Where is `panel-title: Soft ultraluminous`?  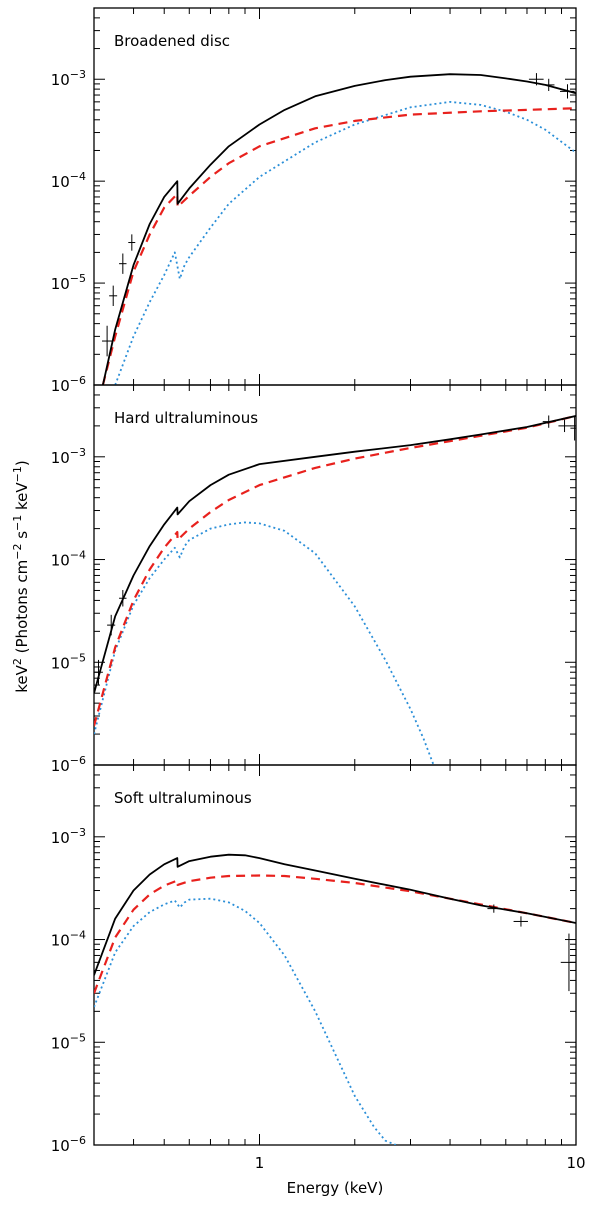 panel-title: Soft ultraluminous is located at coordinates (183, 798).